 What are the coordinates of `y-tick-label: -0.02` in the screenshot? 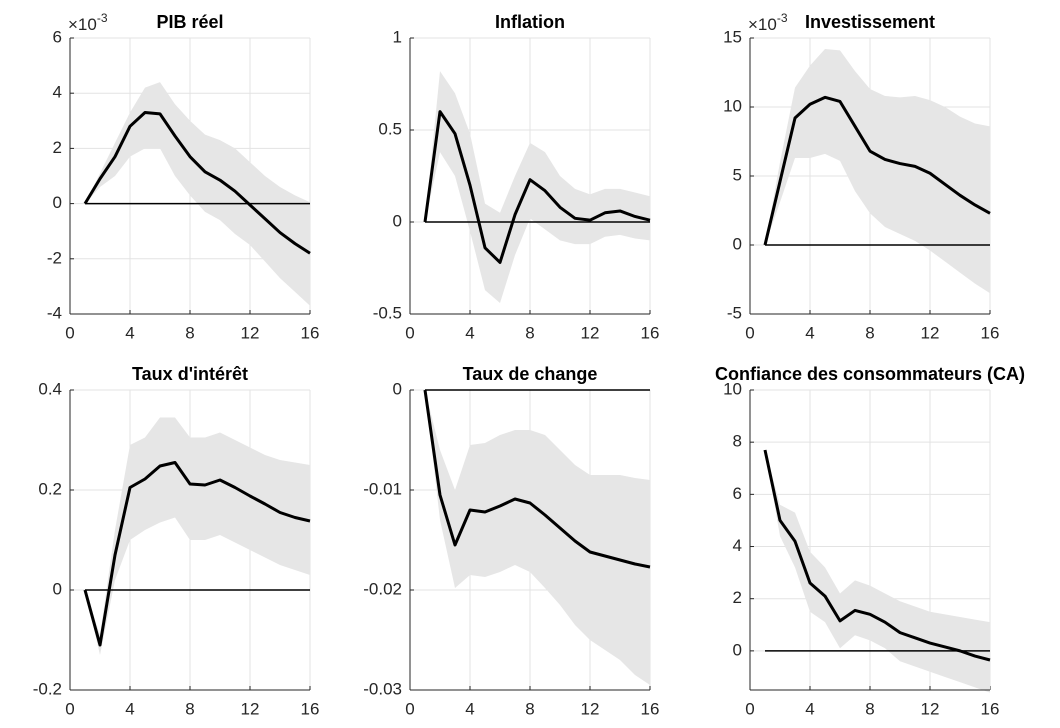 It's located at (382, 588).